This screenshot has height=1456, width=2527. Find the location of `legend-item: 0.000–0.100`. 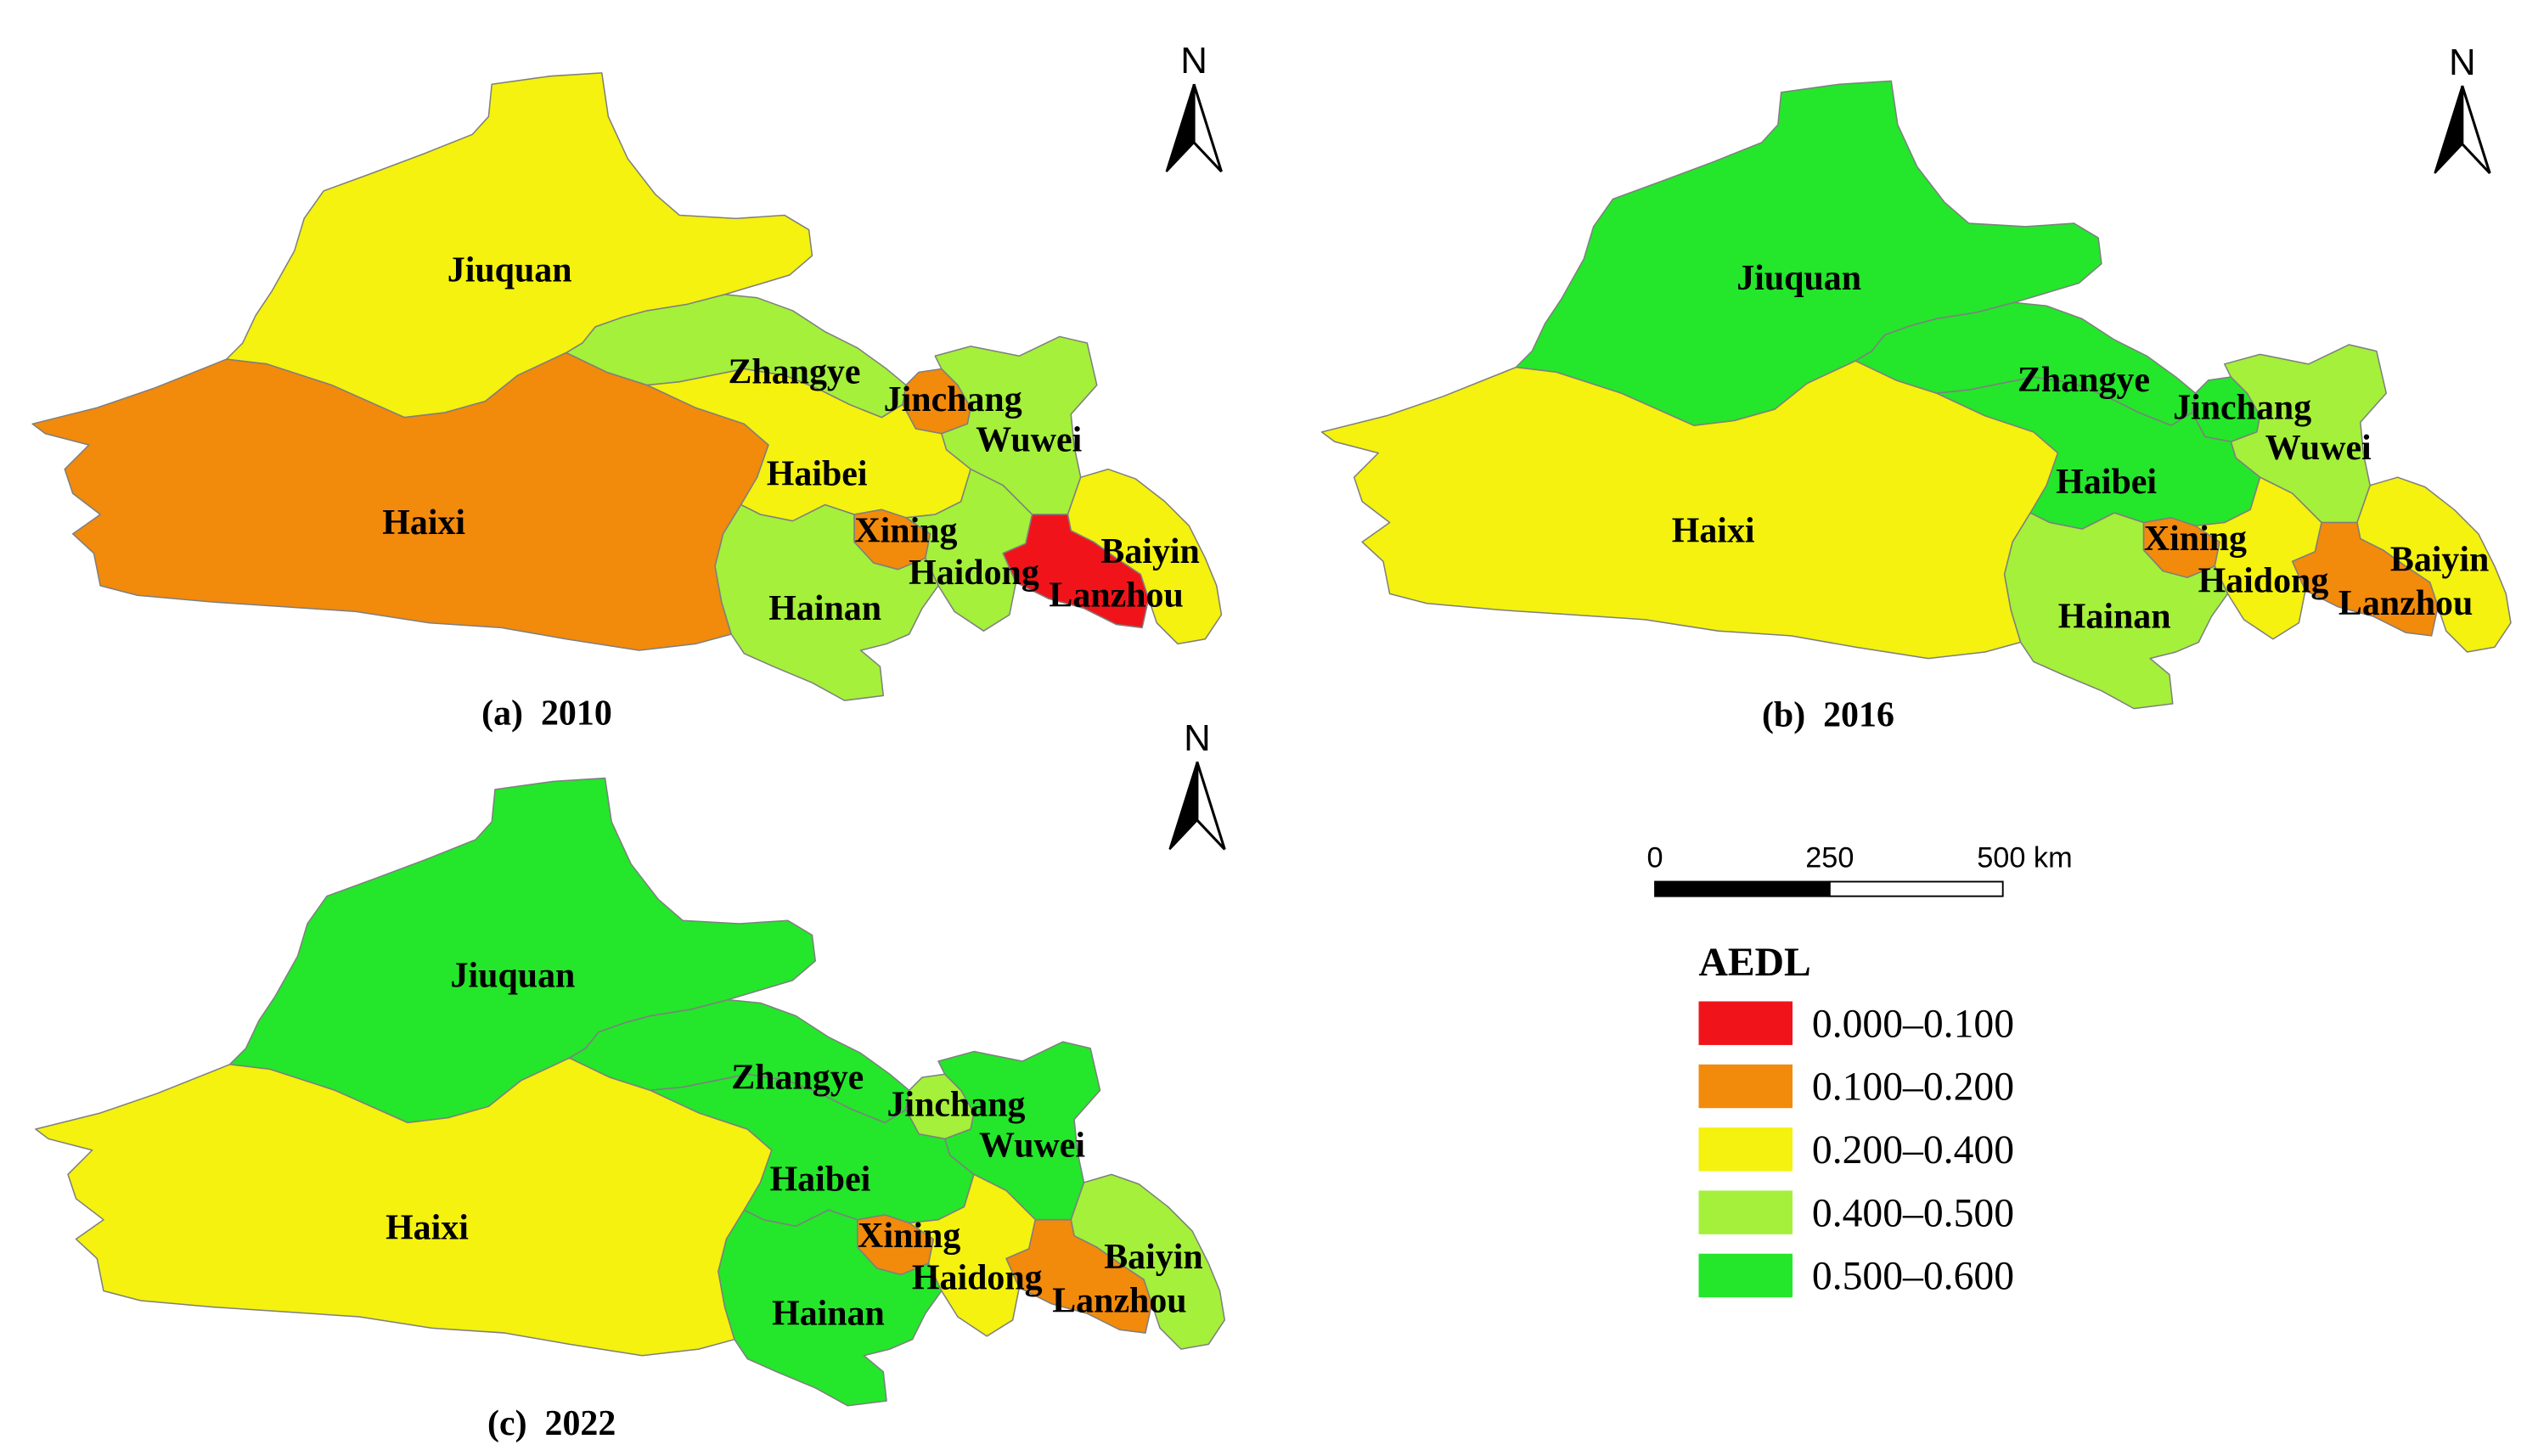

legend-item: 0.000–0.100 is located at coordinates (1856, 1023).